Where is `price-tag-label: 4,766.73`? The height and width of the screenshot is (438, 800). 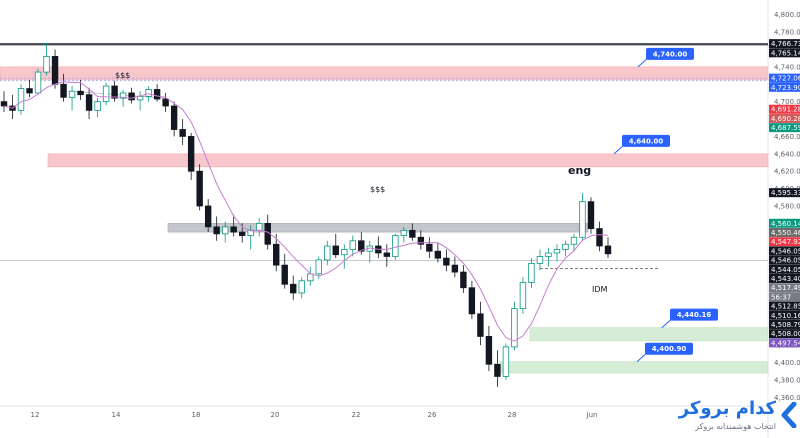 price-tag-label: 4,766.73 is located at coordinates (785, 44).